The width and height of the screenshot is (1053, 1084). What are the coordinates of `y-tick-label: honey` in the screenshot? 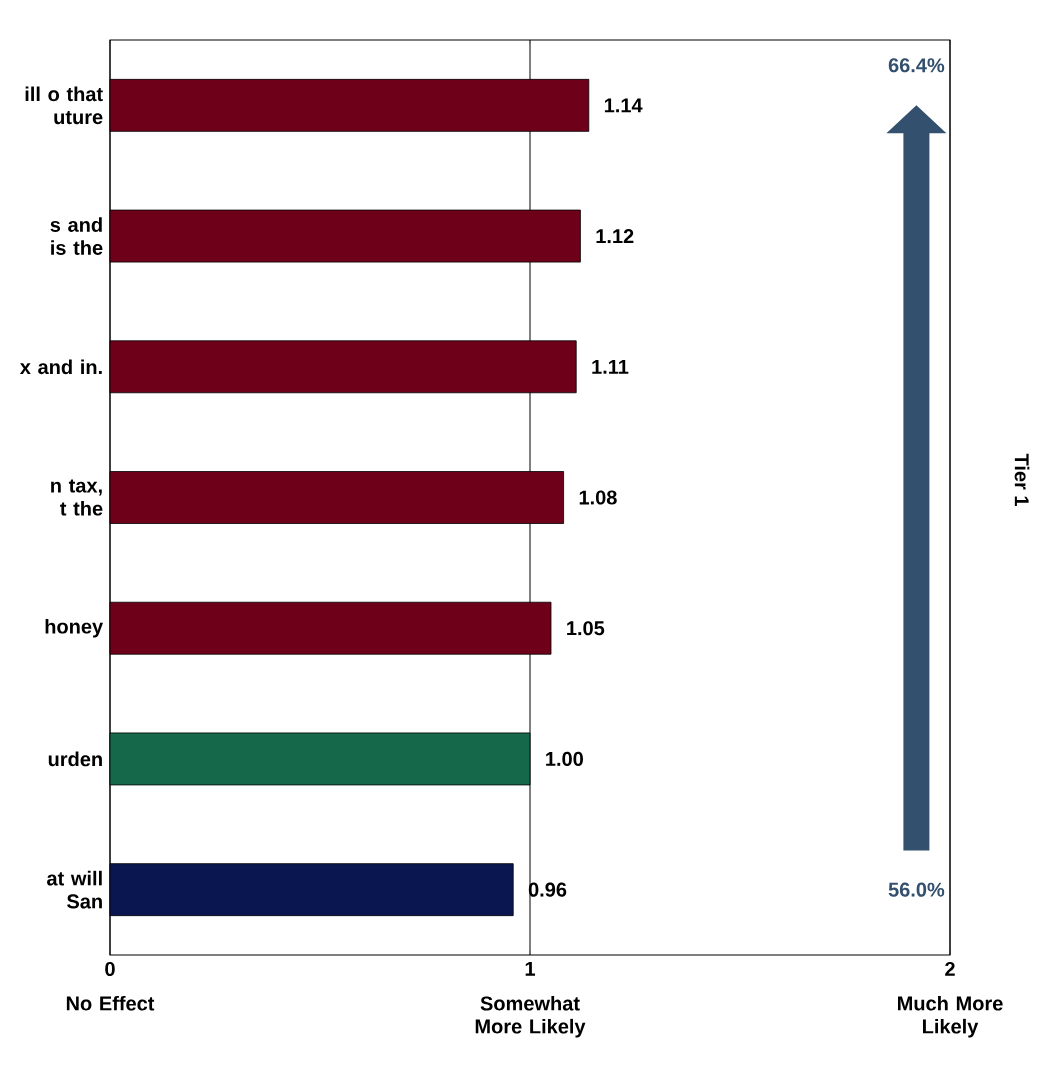 It's located at (74, 628).